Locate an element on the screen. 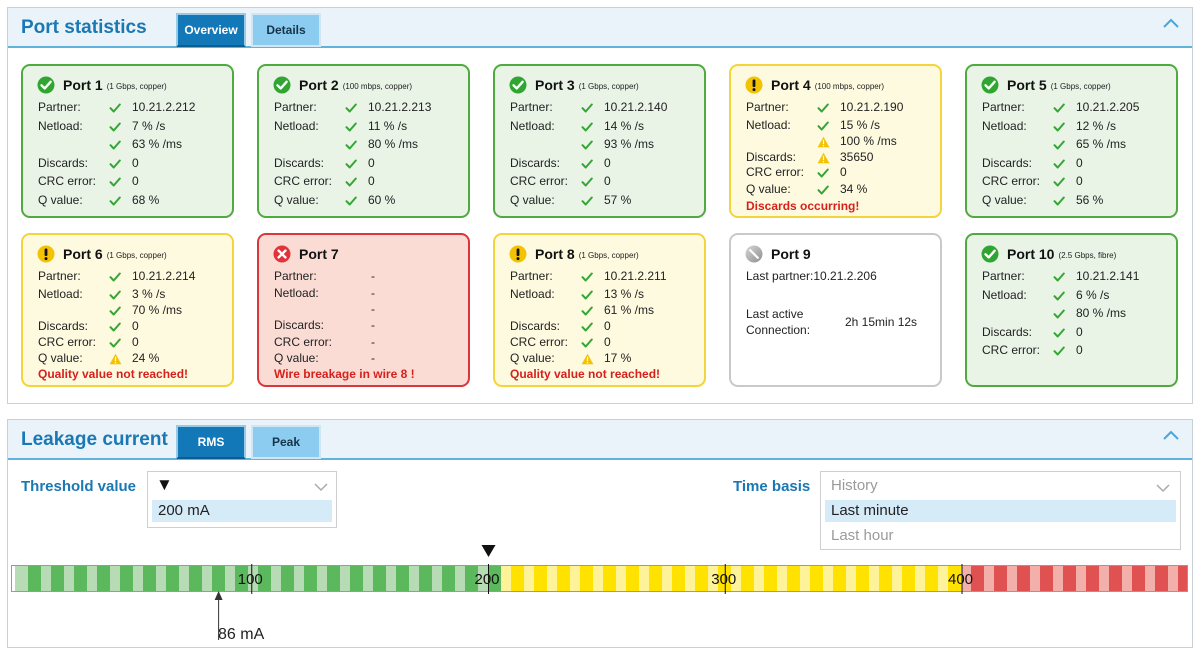  port-alert-message: Quality value not reached! is located at coordinates (585, 374).